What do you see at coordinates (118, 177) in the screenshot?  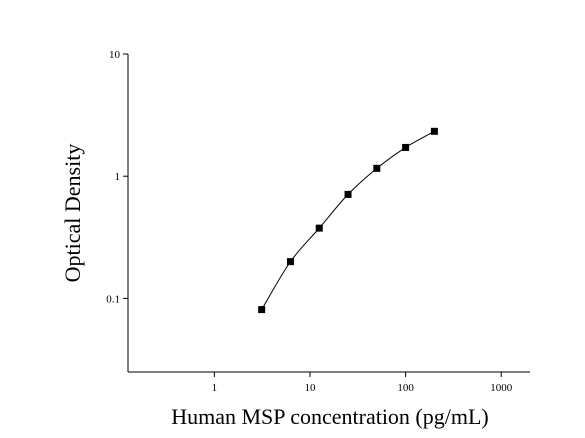 I see `y-tick-label: 1` at bounding box center [118, 177].